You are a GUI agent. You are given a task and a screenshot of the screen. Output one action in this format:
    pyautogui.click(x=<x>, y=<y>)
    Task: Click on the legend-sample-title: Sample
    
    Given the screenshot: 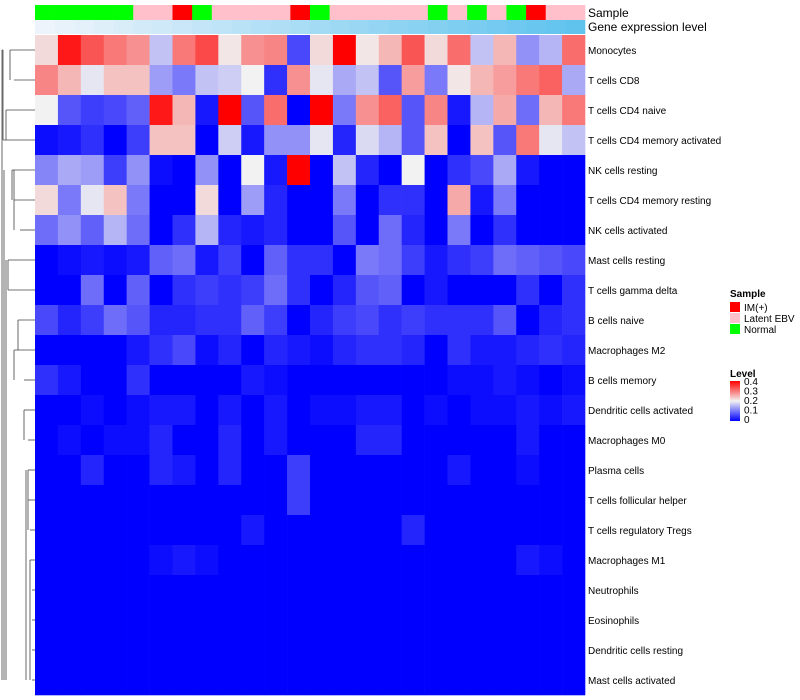 What is the action you would take?
    pyautogui.click(x=748, y=294)
    